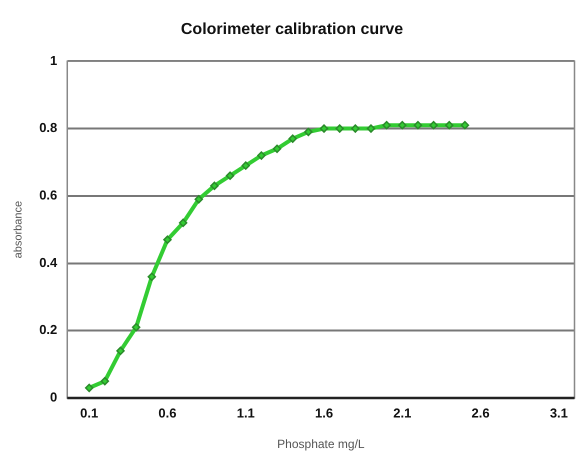  I want to click on x-tick-label: 1.6, so click(324, 412).